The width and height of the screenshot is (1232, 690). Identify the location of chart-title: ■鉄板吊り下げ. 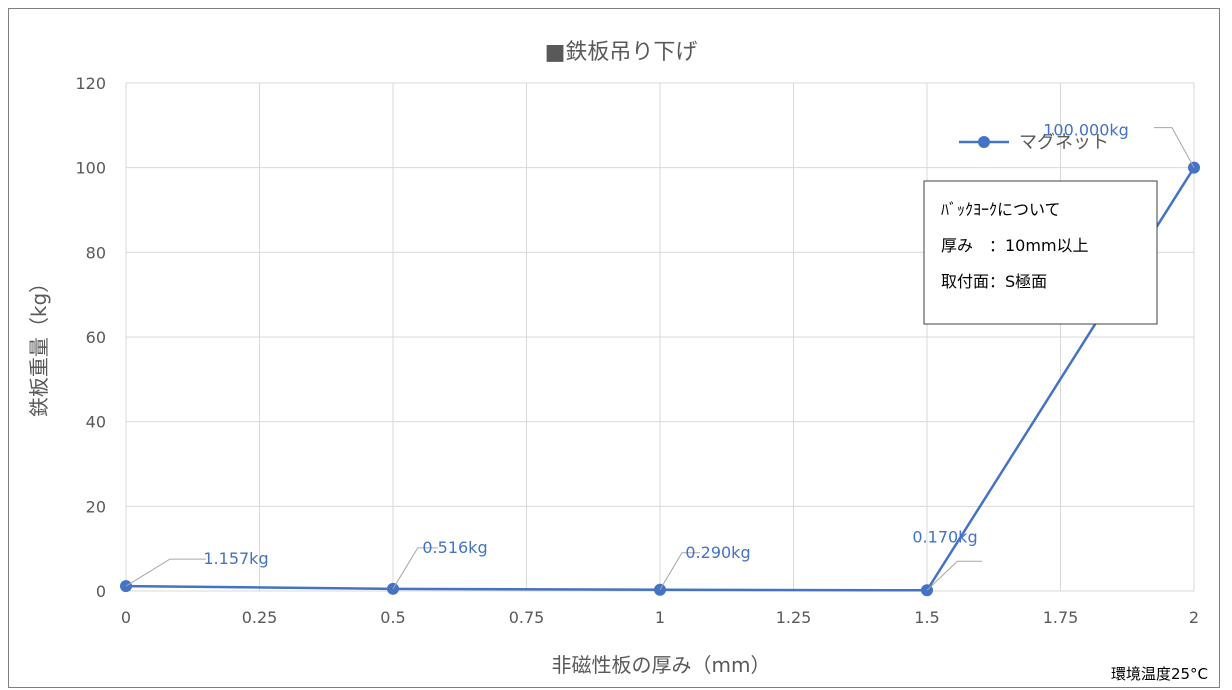
(621, 52).